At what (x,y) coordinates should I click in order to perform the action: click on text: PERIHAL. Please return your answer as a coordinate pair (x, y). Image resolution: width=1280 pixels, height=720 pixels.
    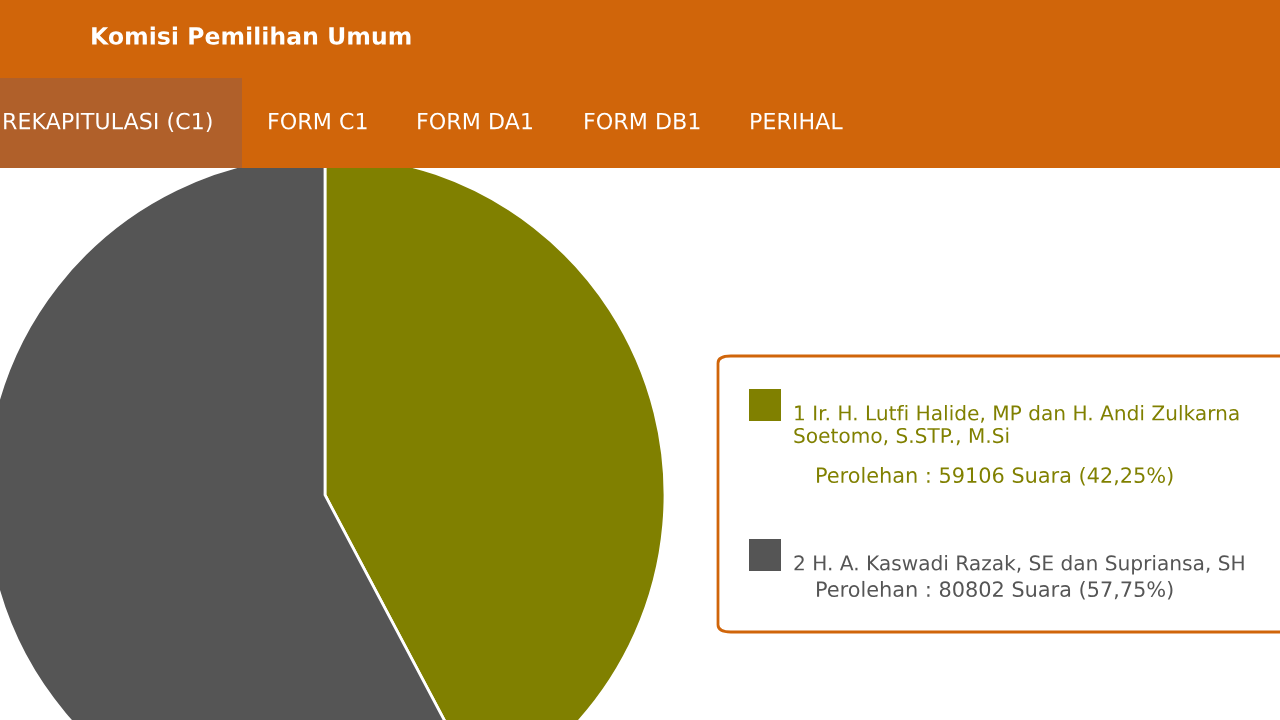
    Looking at the image, I should click on (797, 121).